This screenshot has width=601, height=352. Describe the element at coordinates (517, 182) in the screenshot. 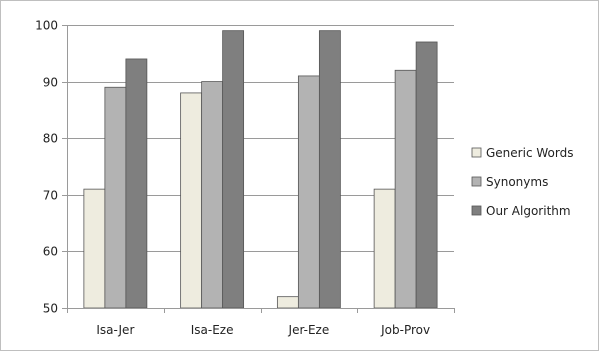

I see `legend-label: Synonyms` at that location.